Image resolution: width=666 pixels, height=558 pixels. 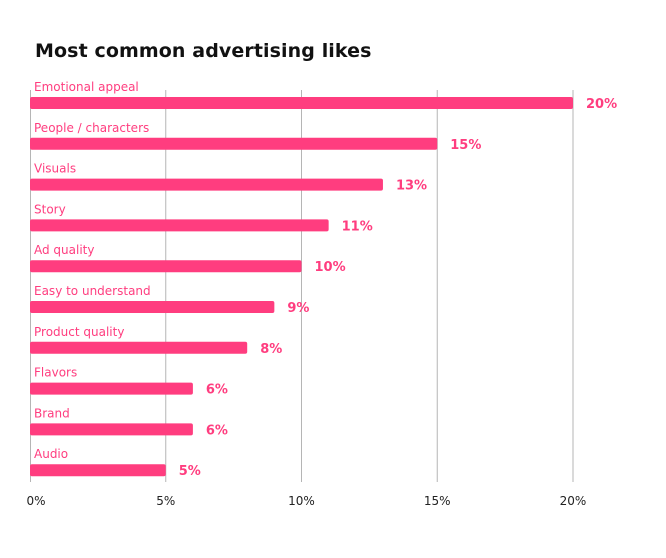 What do you see at coordinates (64, 250) in the screenshot?
I see `category-label-4: Ad quality` at bounding box center [64, 250].